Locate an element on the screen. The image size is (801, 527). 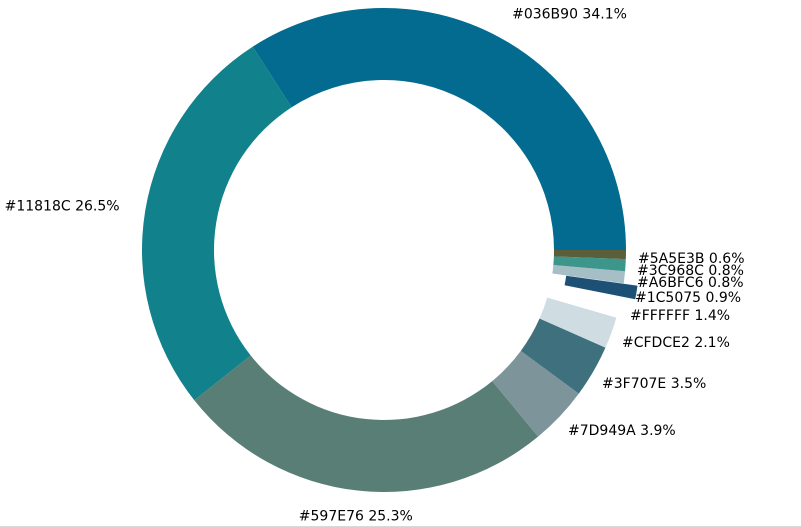
slice-label-597e76: #597E76 25.3% is located at coordinates (356, 517).